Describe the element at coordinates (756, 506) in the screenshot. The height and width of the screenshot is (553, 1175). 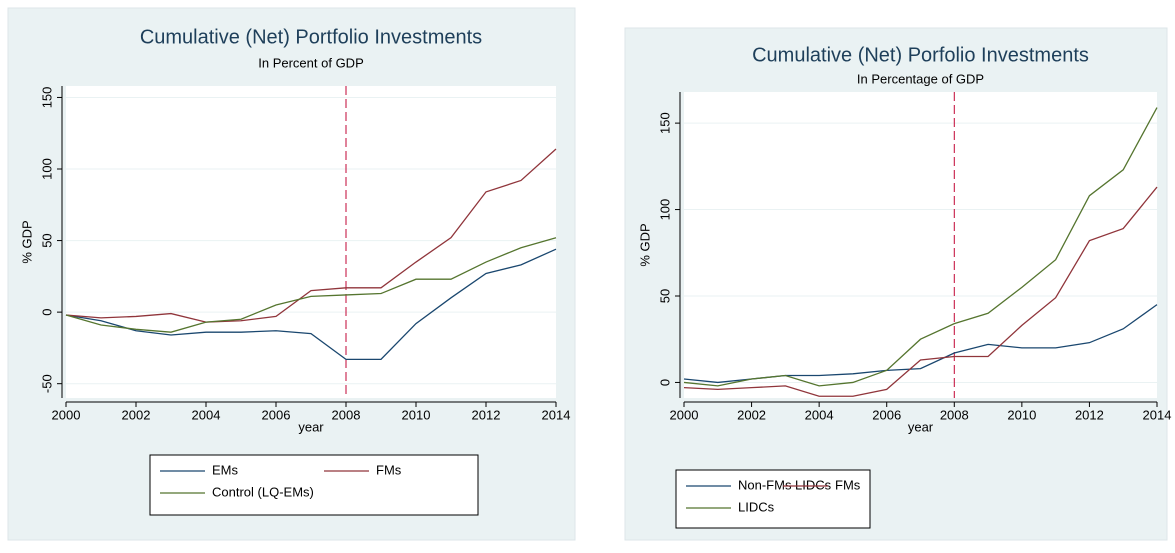
I see `legend-label: LIDCs` at that location.